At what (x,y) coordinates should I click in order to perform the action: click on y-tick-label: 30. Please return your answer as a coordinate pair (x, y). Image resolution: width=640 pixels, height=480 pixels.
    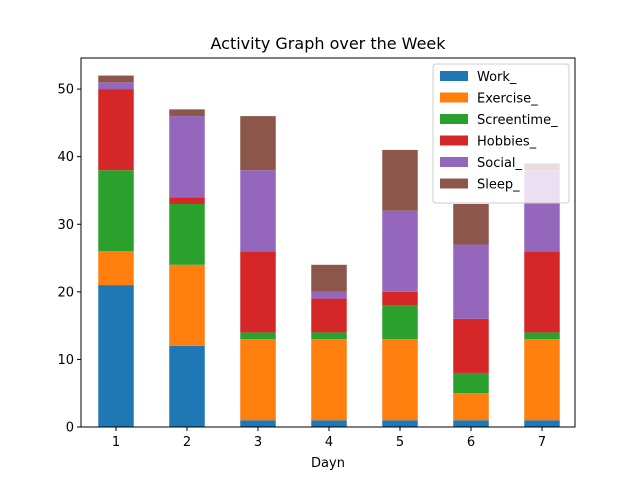
    Looking at the image, I should click on (65, 225).